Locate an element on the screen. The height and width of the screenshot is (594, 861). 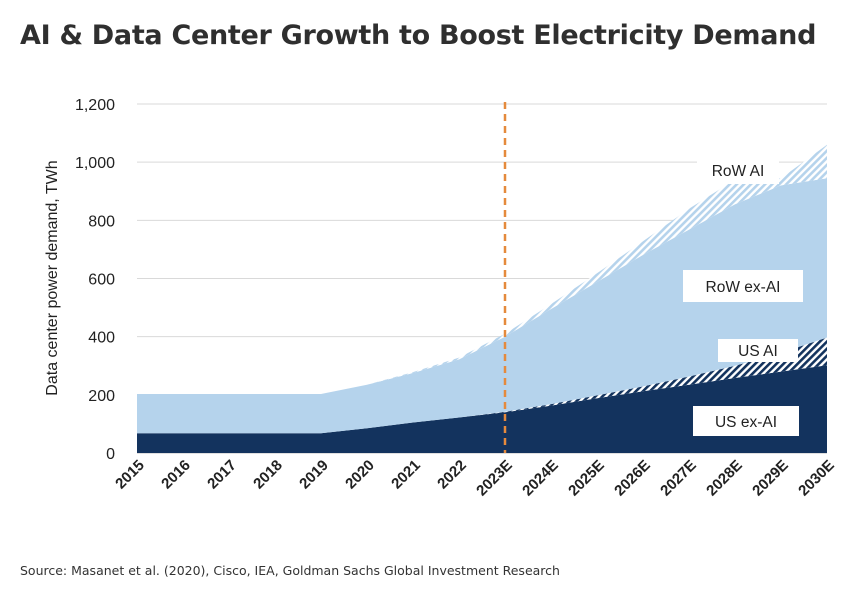
annotation-row-ex-ai: RoW ex-AI is located at coordinates (743, 286).